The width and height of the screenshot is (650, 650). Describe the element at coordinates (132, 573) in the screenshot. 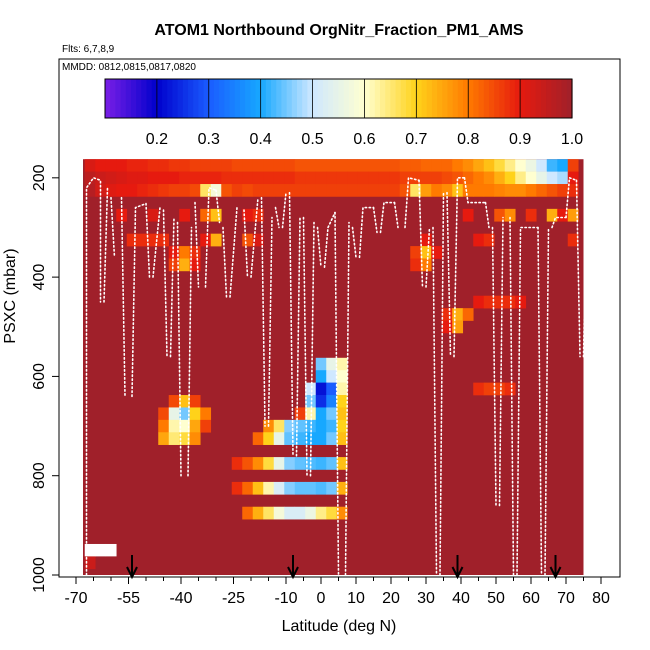

I see `arrow-head` at that location.